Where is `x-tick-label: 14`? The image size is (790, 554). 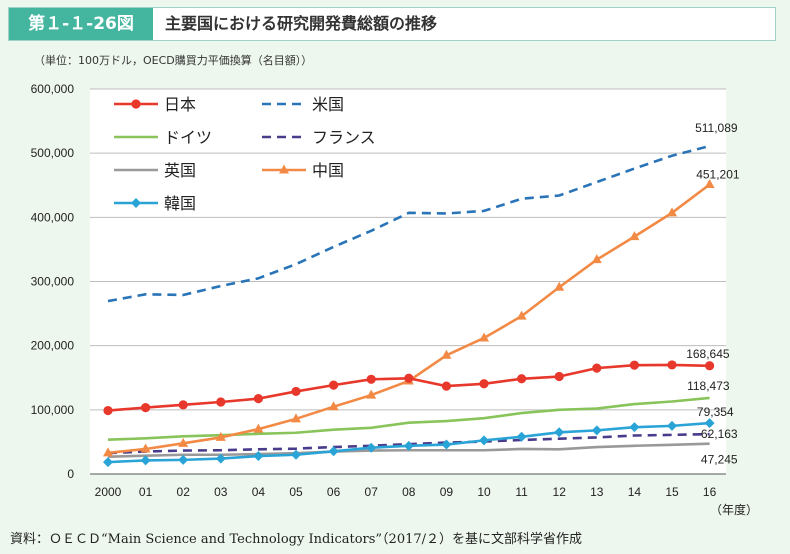 x-tick-label: 14 is located at coordinates (635, 492).